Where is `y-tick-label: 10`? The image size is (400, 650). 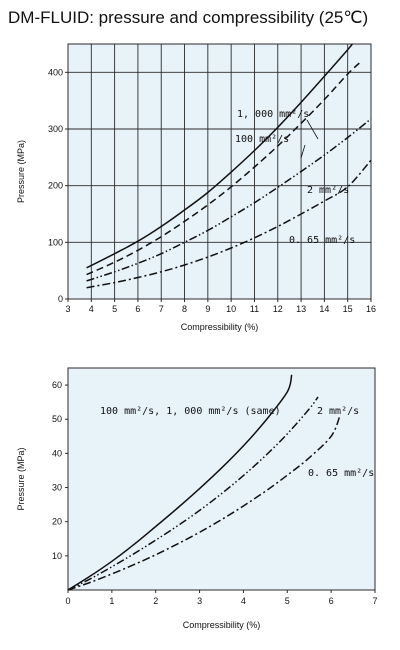 y-tick-label: 10 is located at coordinates (57, 556).